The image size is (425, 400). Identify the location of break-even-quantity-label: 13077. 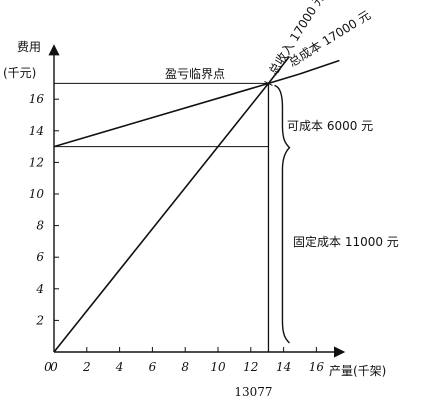
(253, 392).